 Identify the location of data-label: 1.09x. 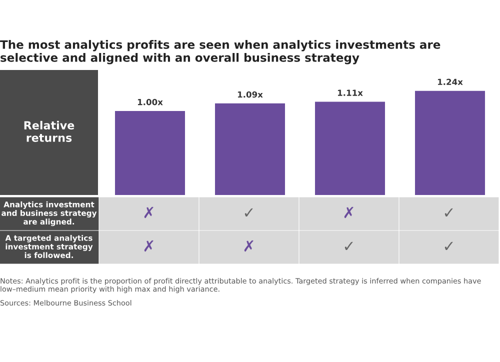
(250, 94).